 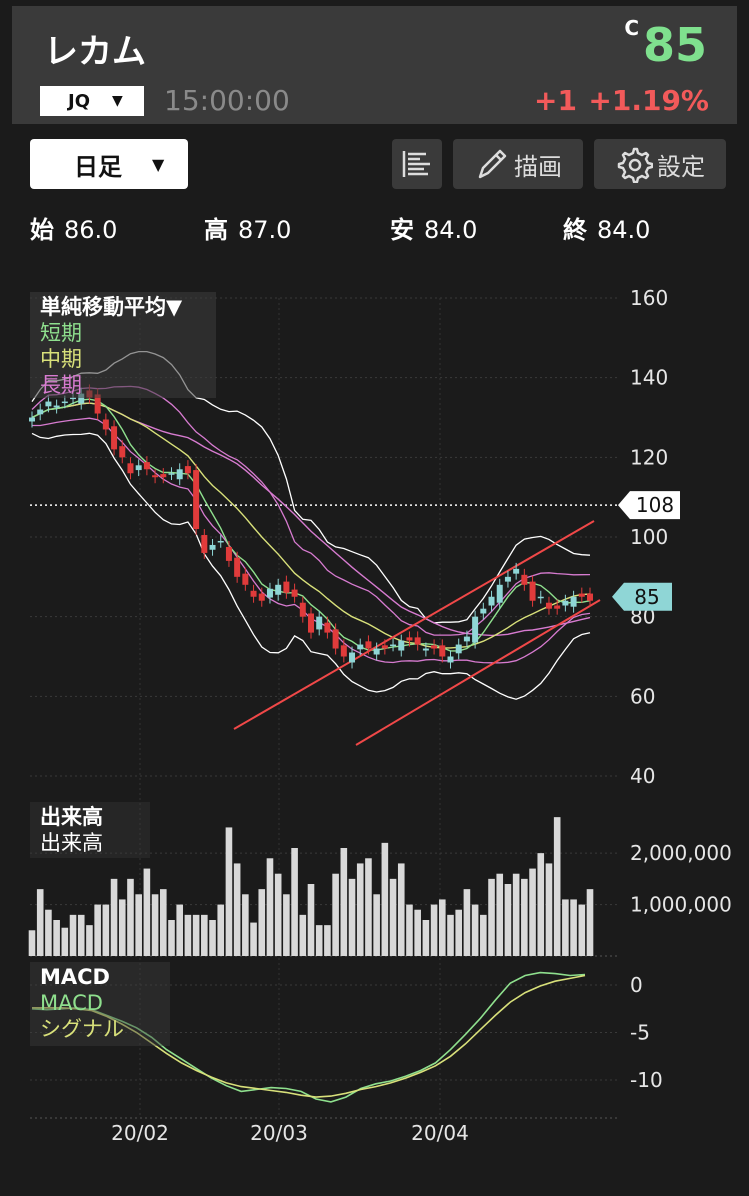 What do you see at coordinates (518, 164) in the screenshot?
I see `draw-button: 描画` at bounding box center [518, 164].